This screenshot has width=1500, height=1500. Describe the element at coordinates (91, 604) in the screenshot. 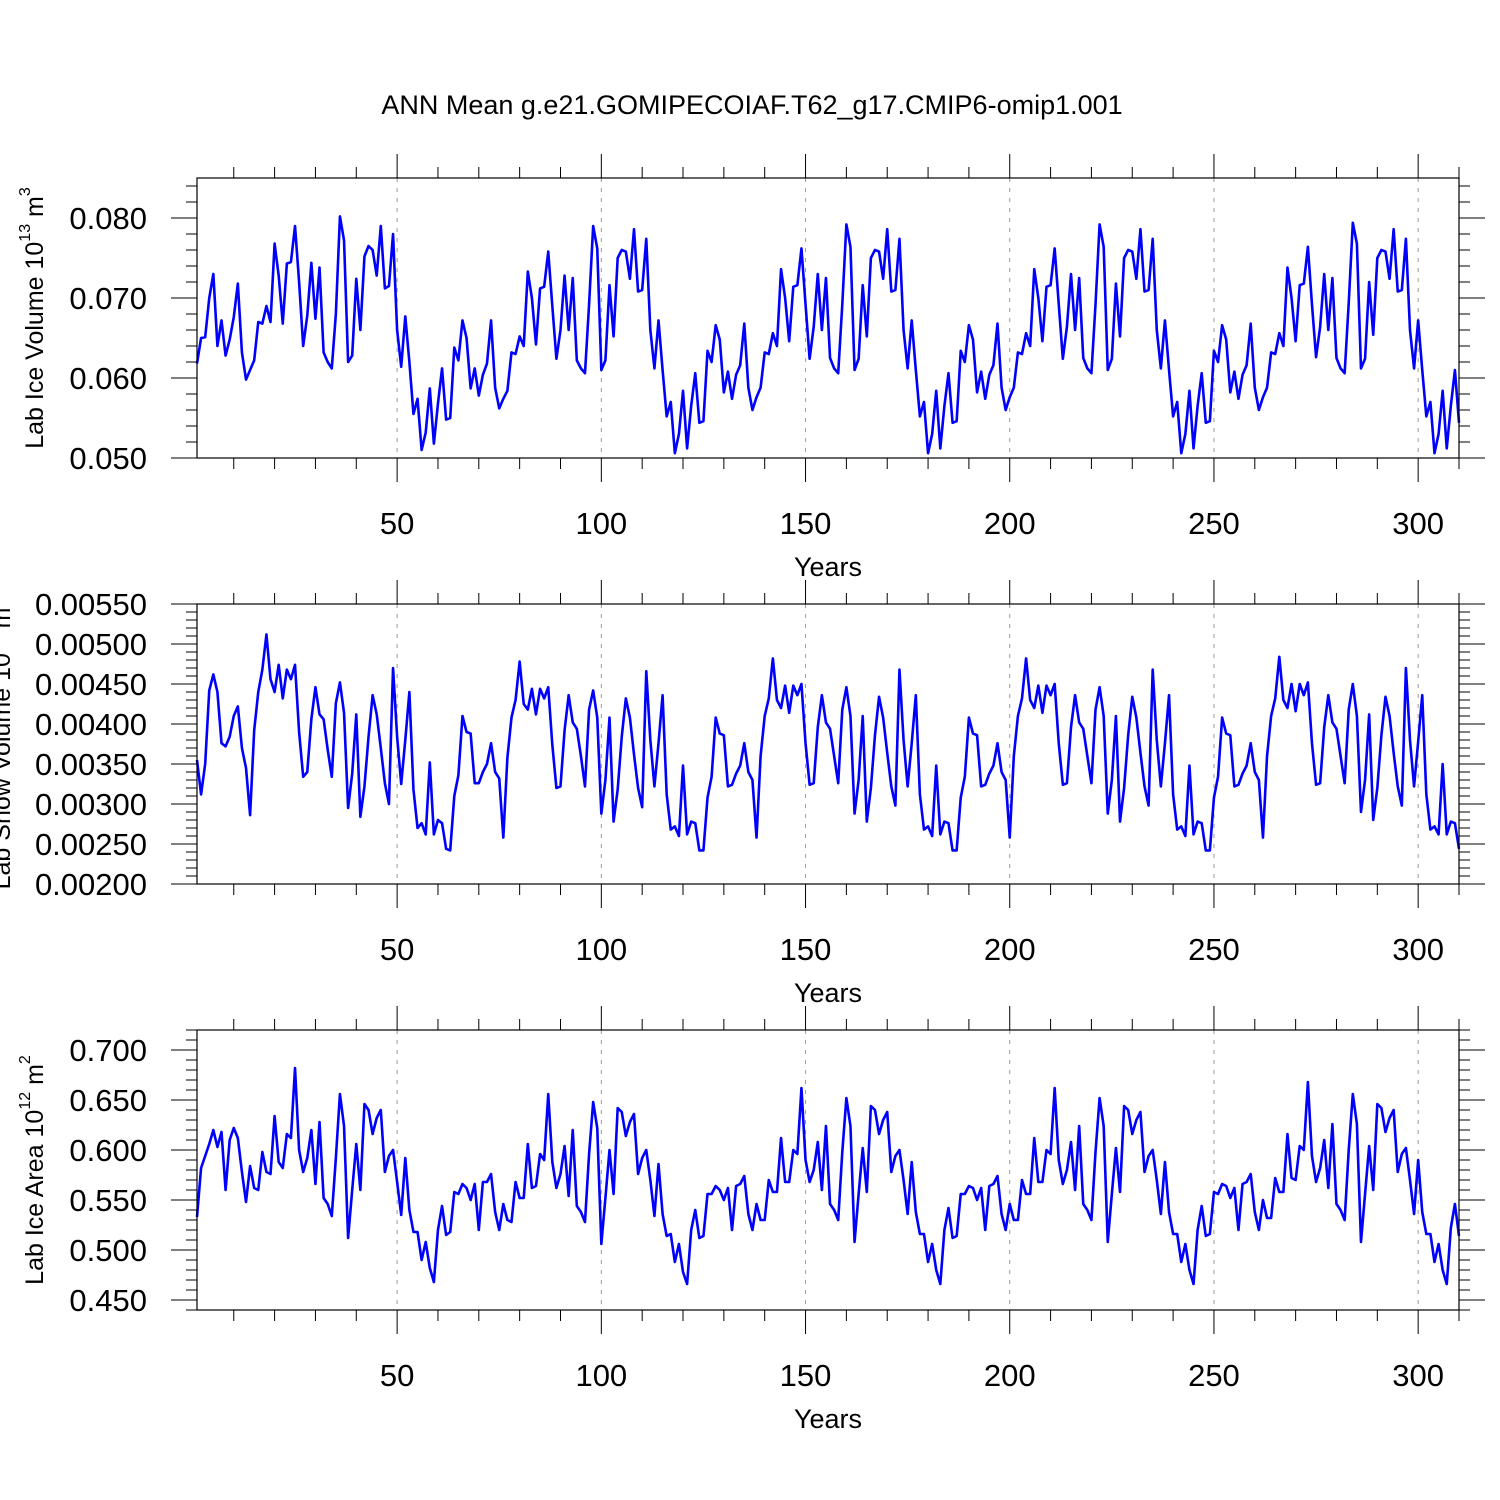

I see `y-tick-label: 0.00550` at that location.